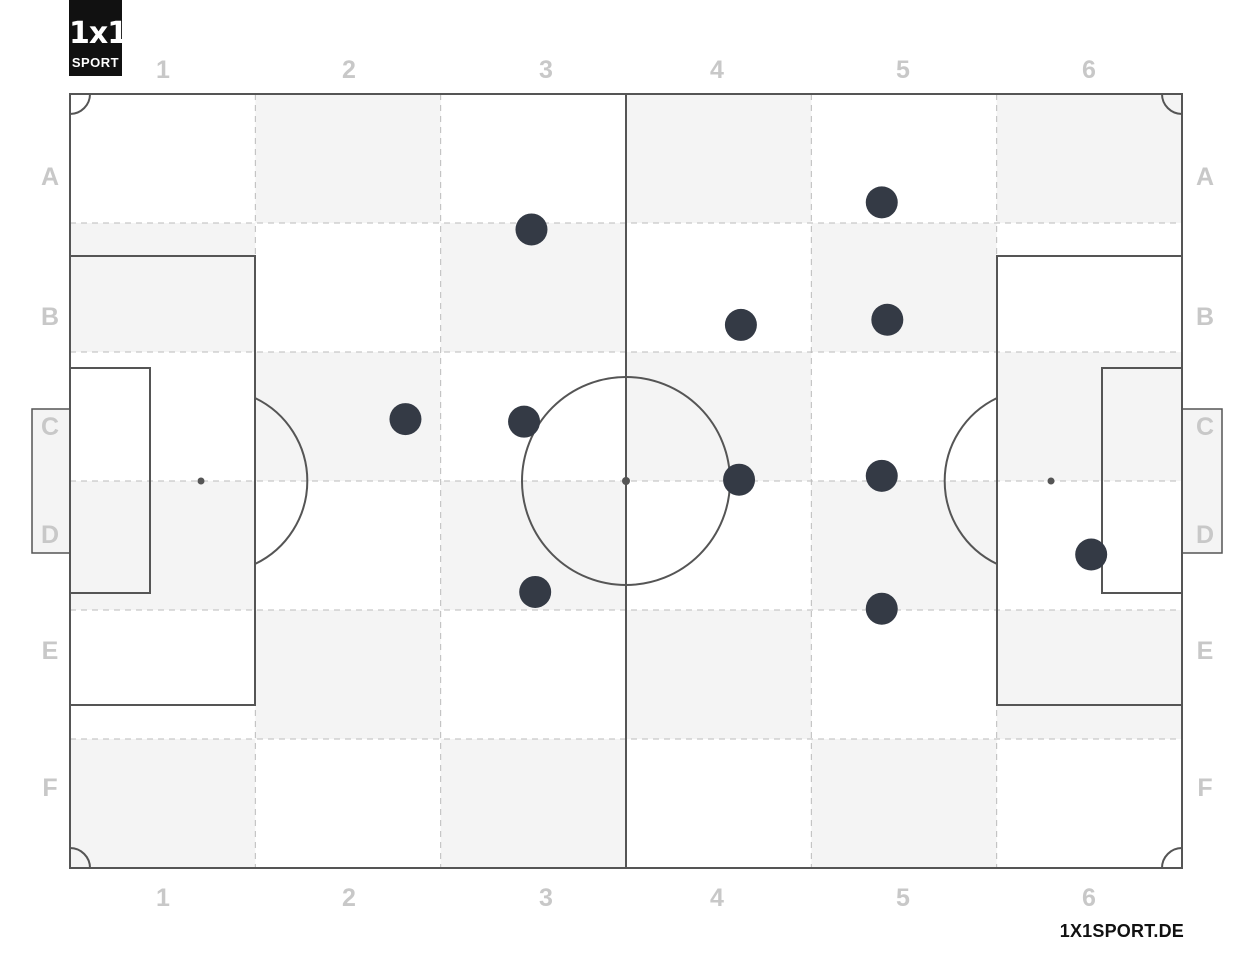 This screenshot has height=962, width=1256. I want to click on logo-subtitle: SPORT, so click(95, 62).